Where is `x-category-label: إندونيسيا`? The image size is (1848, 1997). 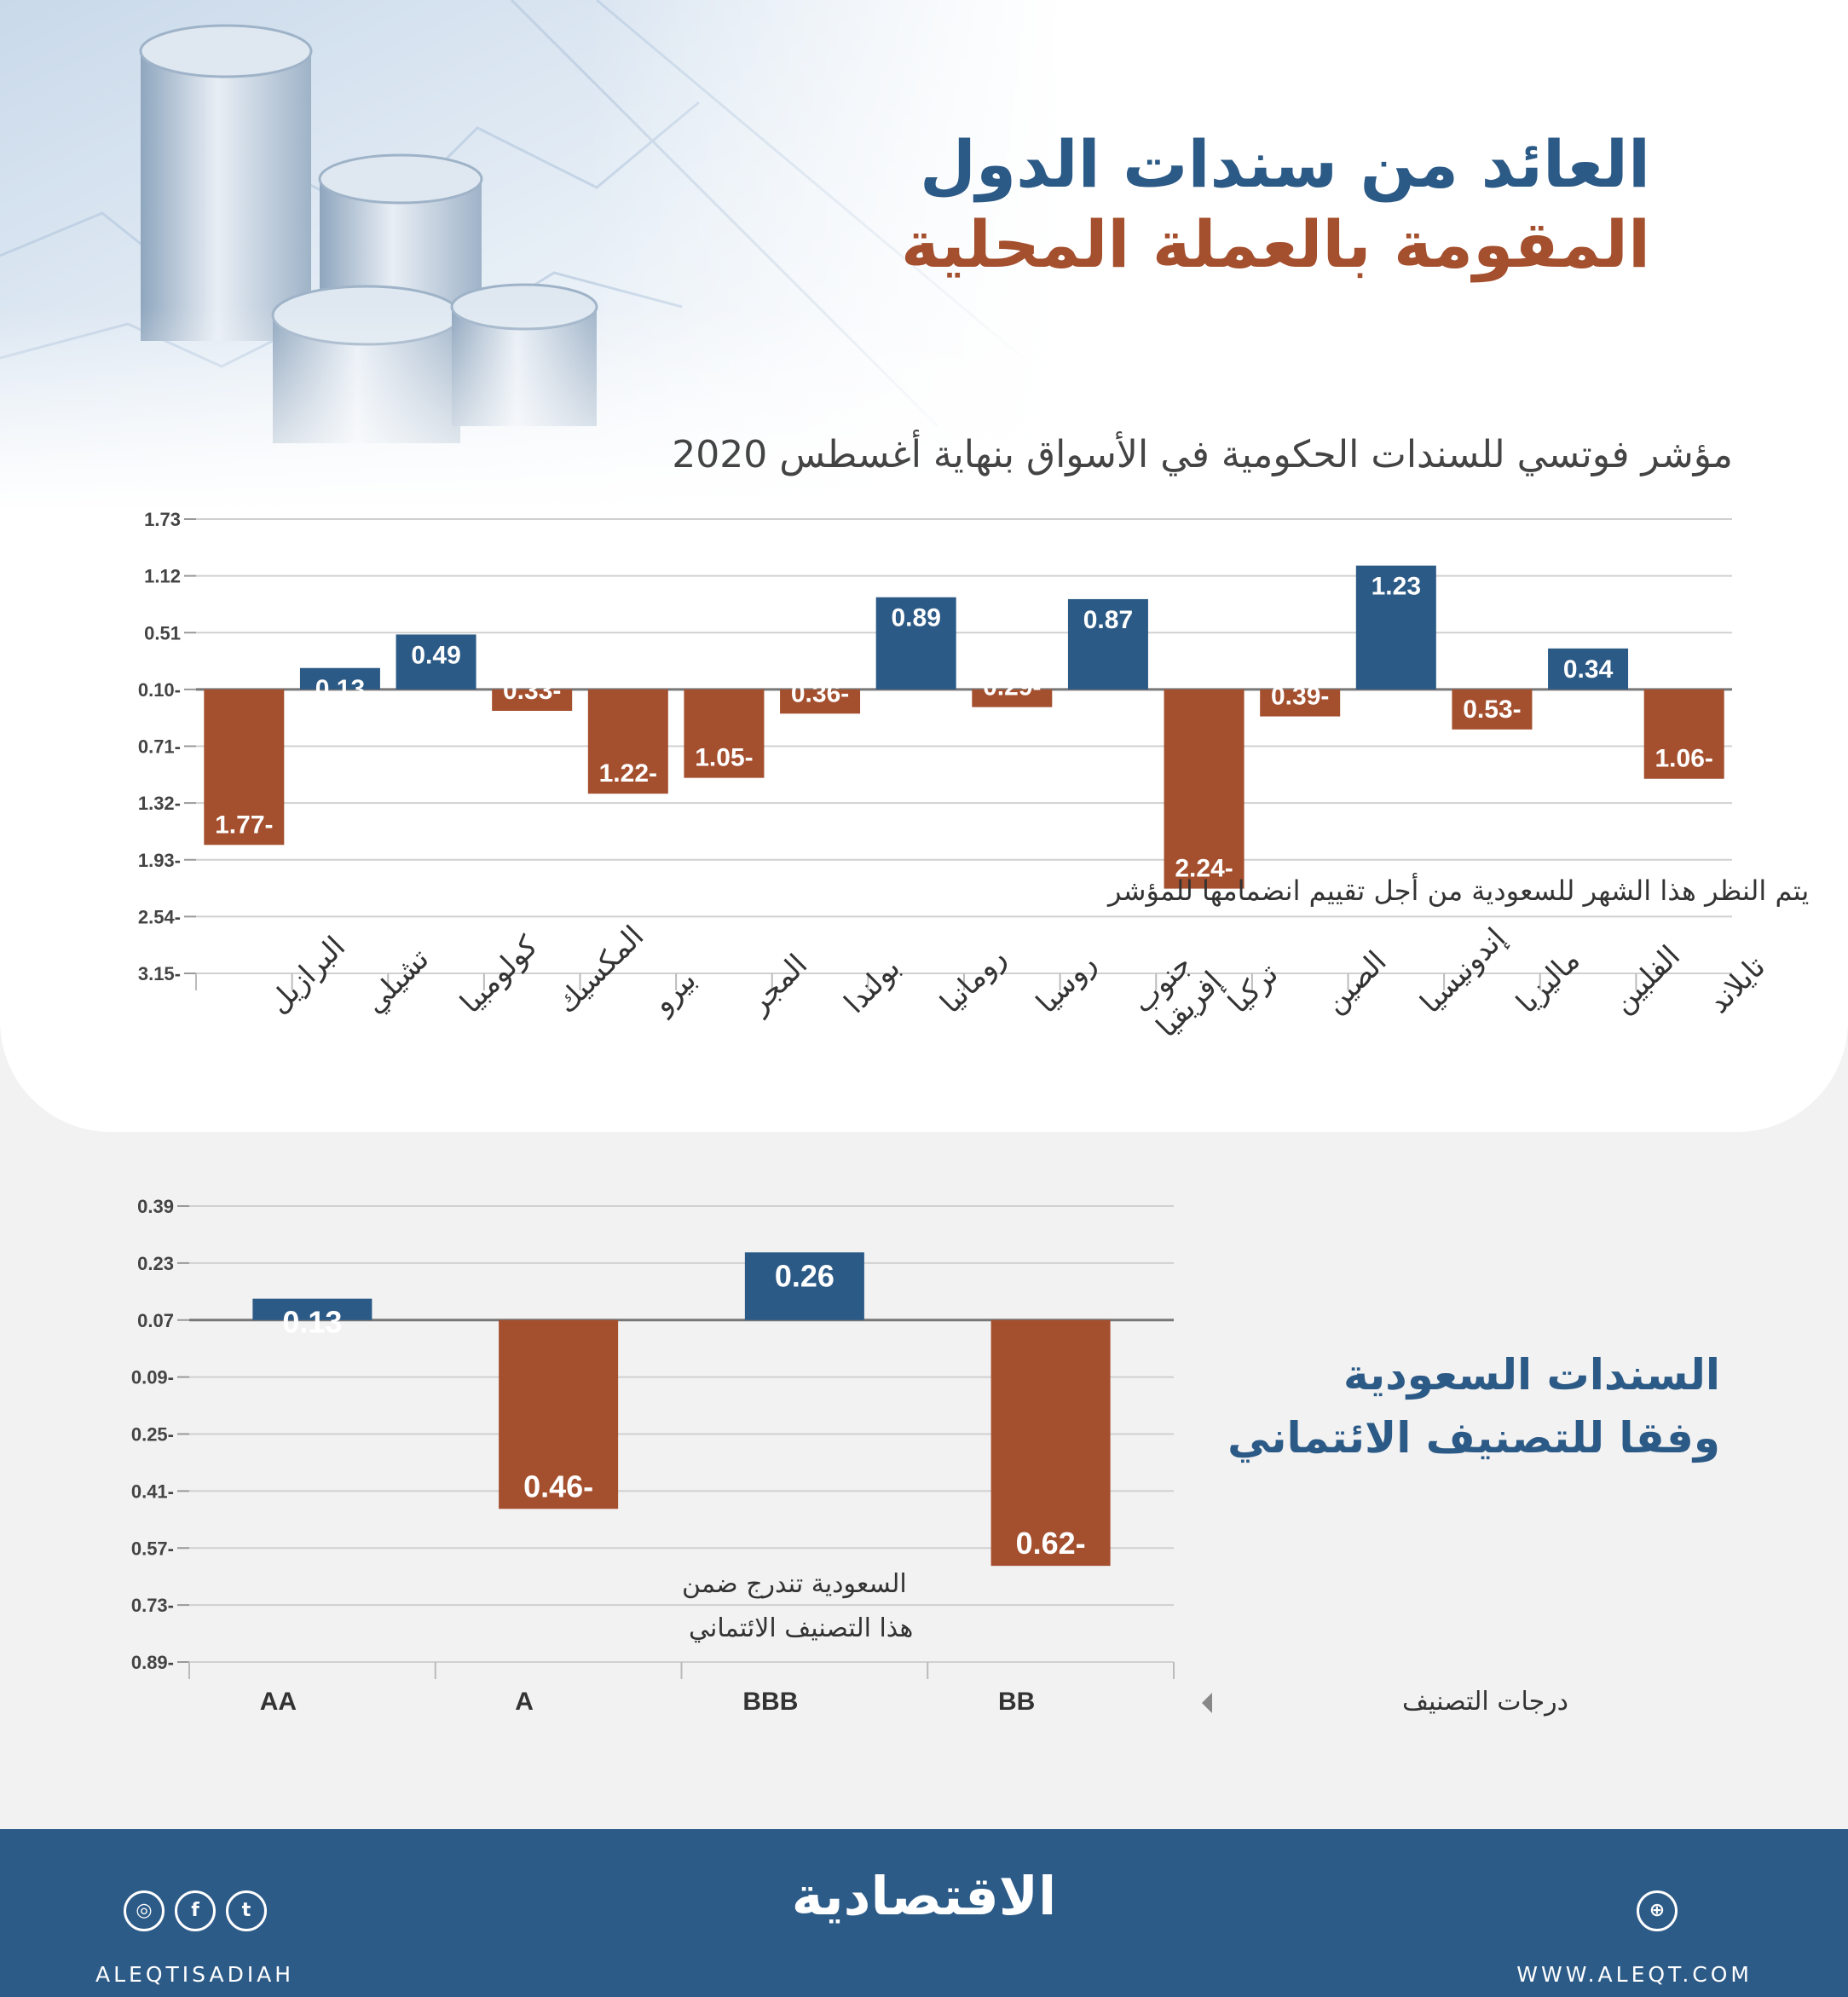
x-category-label: إندونيسيا is located at coordinates (1463, 970).